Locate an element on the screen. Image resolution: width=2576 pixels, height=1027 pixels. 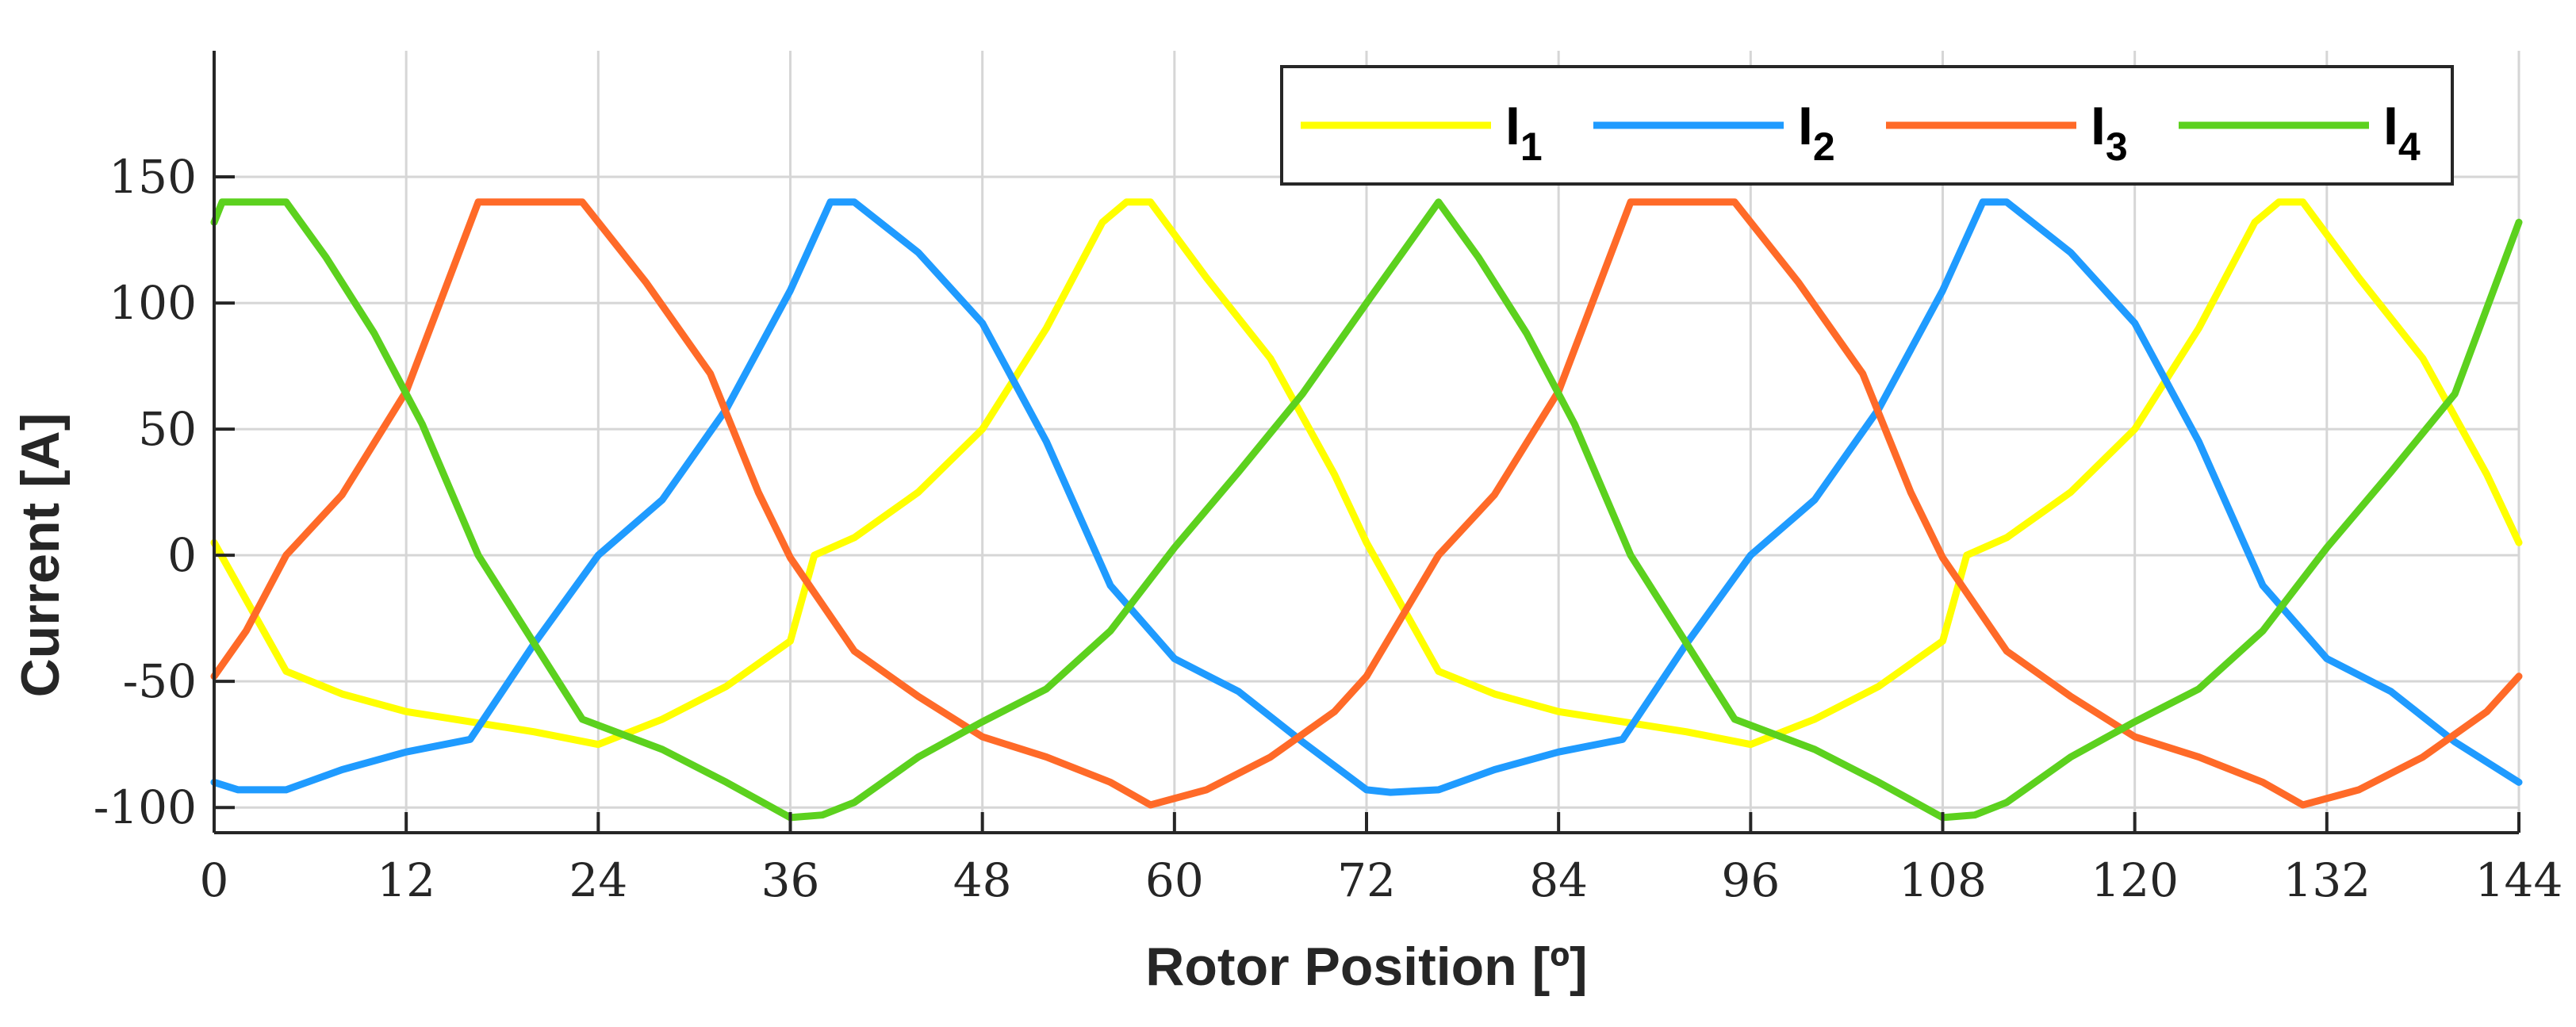
y-tick-label: 100 is located at coordinates (153, 303).